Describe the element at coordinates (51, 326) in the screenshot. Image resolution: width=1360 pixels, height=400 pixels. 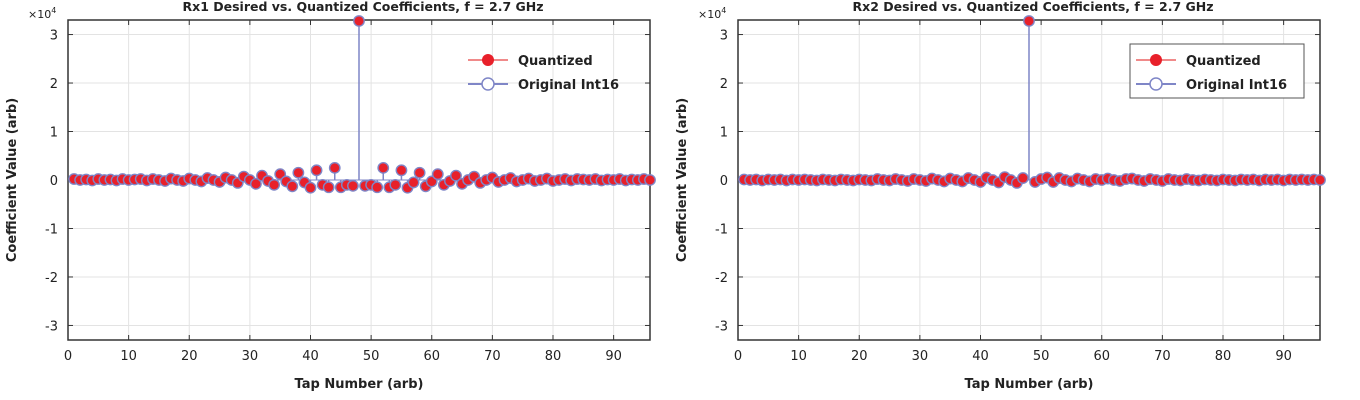
I see `y-tick-label: -3` at that location.